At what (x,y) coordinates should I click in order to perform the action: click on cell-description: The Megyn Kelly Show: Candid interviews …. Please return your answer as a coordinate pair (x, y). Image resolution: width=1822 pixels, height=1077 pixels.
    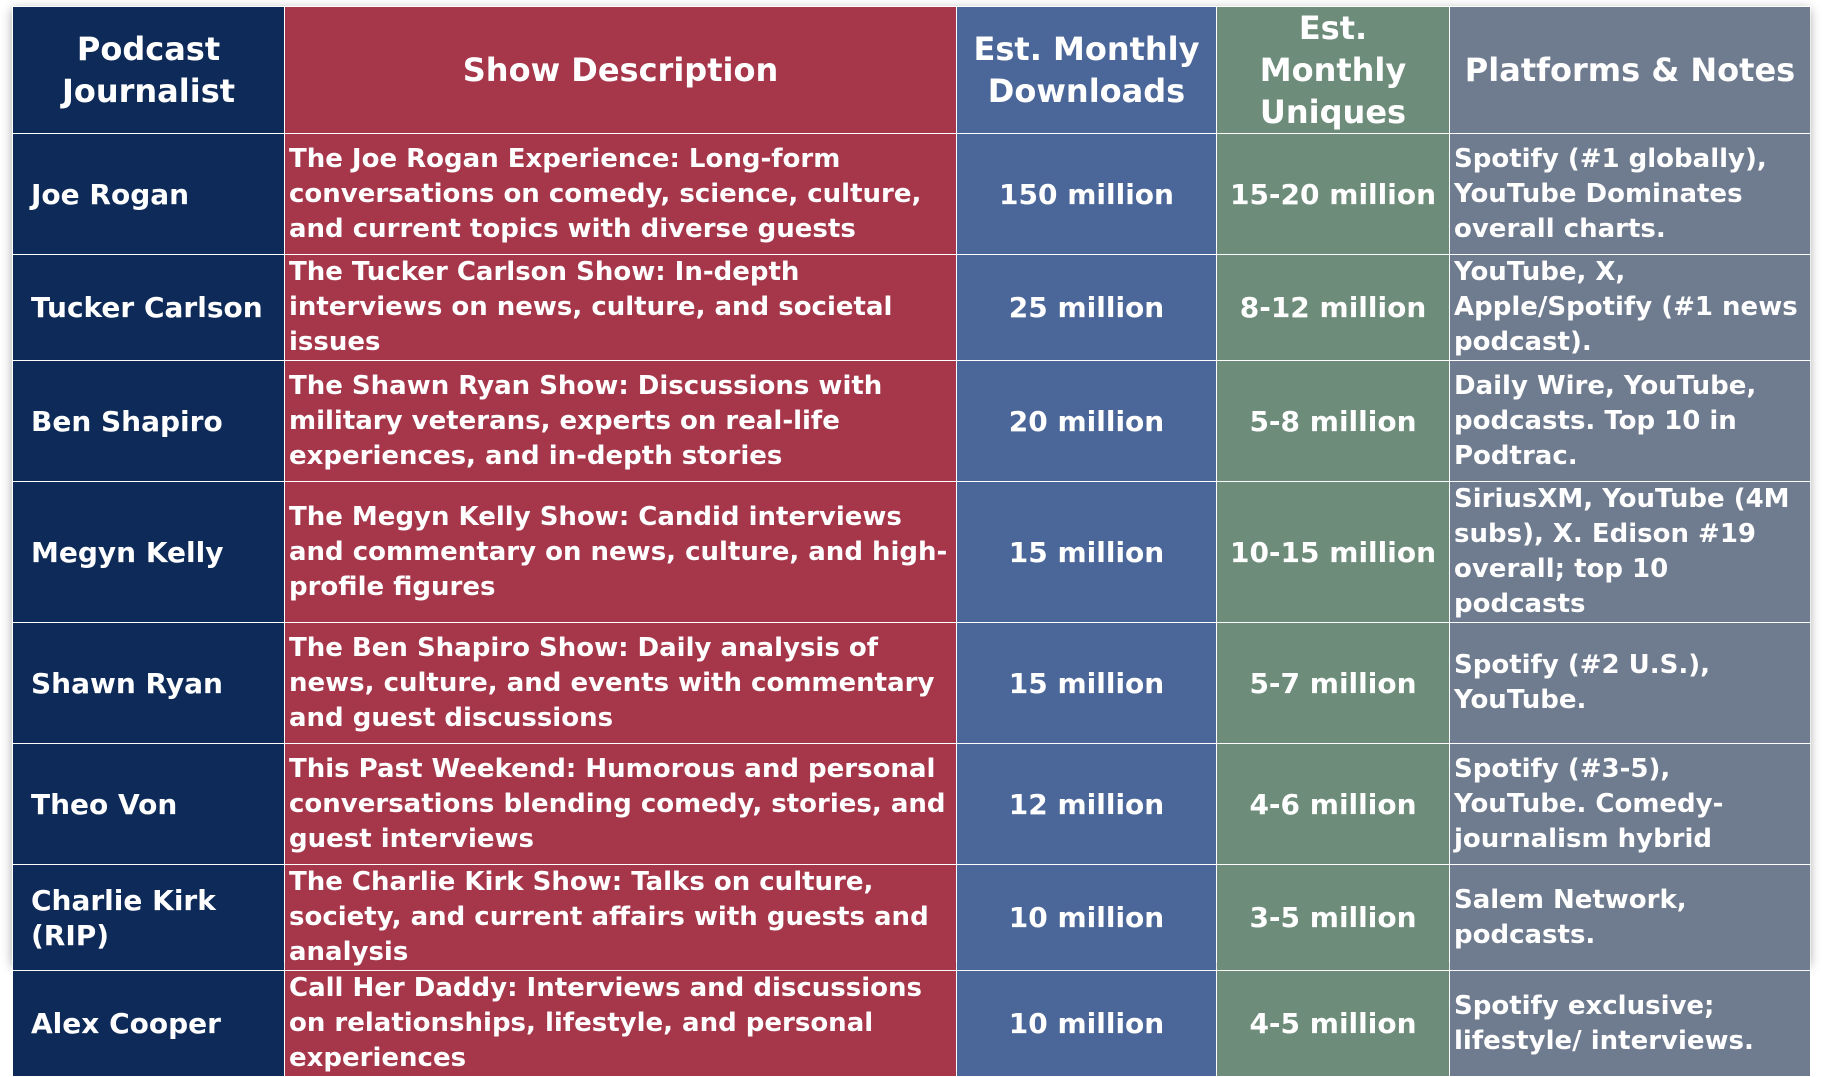
    Looking at the image, I should click on (620, 552).